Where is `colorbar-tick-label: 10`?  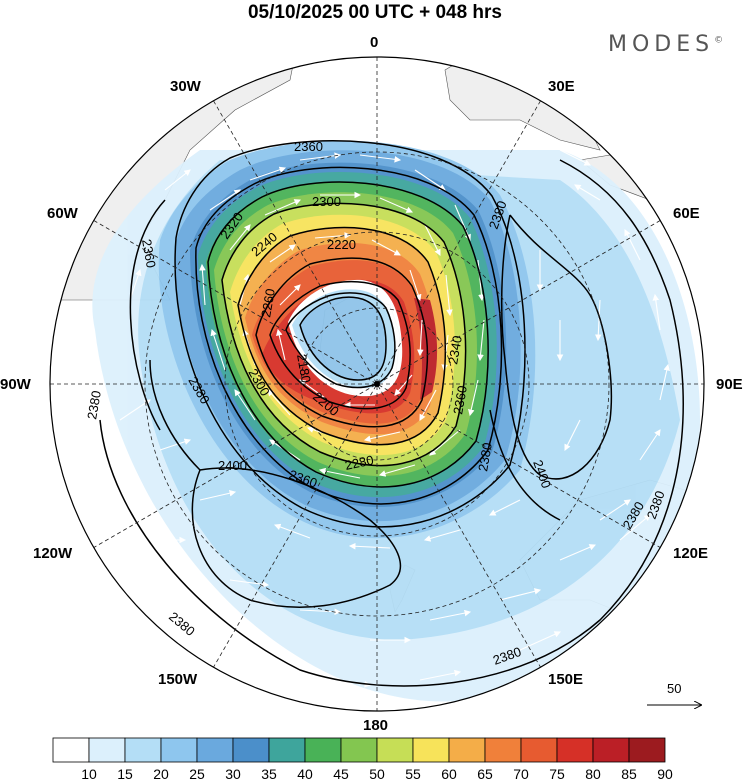 colorbar-tick-label: 10 is located at coordinates (89, 774).